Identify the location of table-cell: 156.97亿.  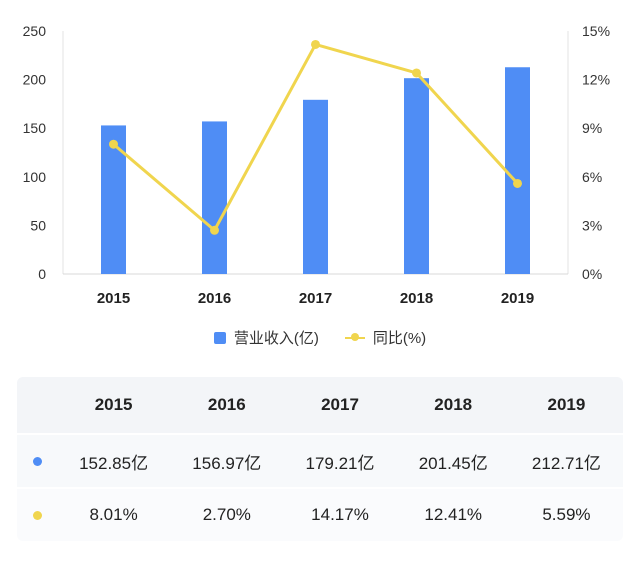
(227, 463).